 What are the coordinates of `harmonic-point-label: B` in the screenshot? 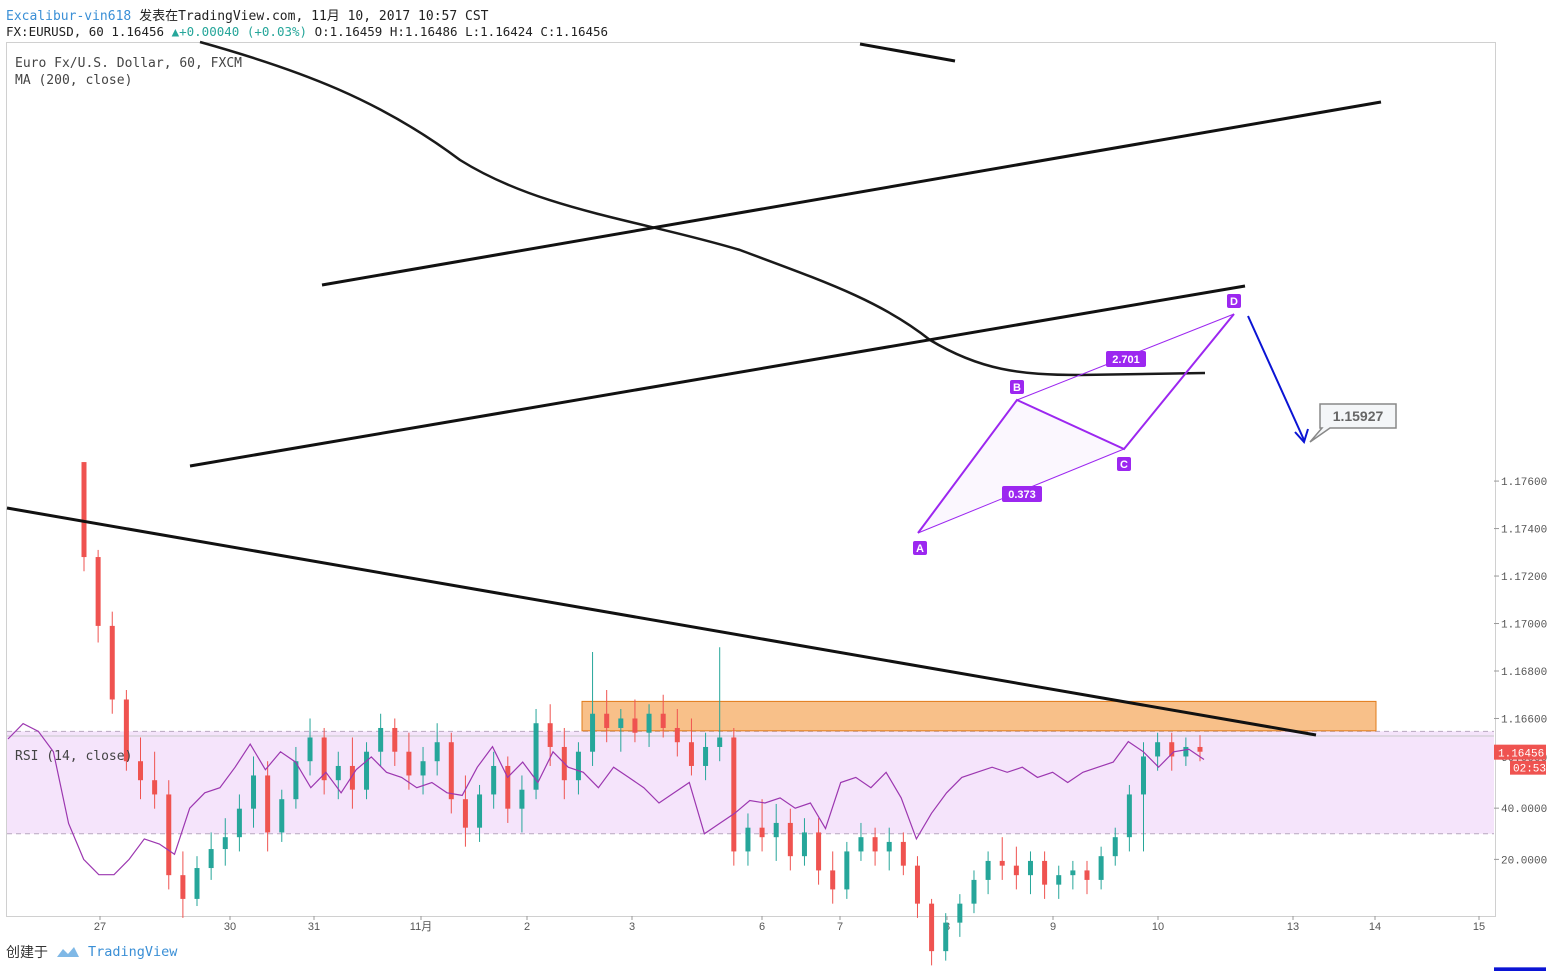 It's located at (1017, 388).